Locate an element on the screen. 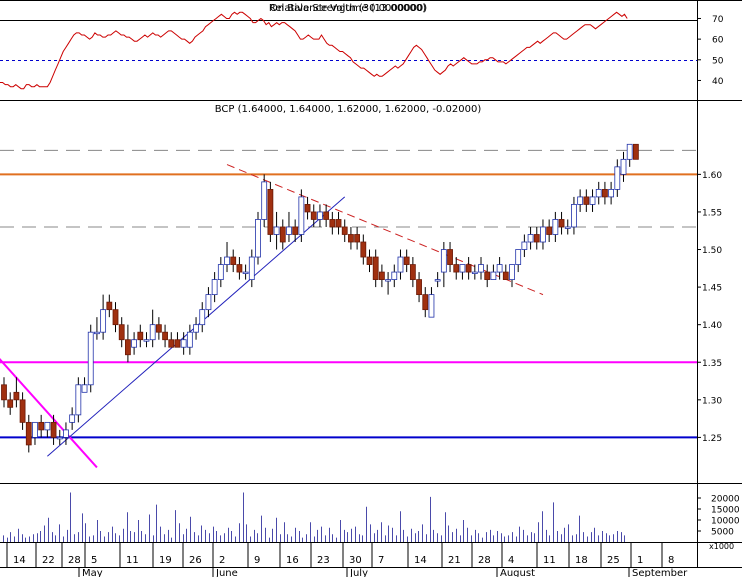  date-tick-label: 22 is located at coordinates (48, 560).